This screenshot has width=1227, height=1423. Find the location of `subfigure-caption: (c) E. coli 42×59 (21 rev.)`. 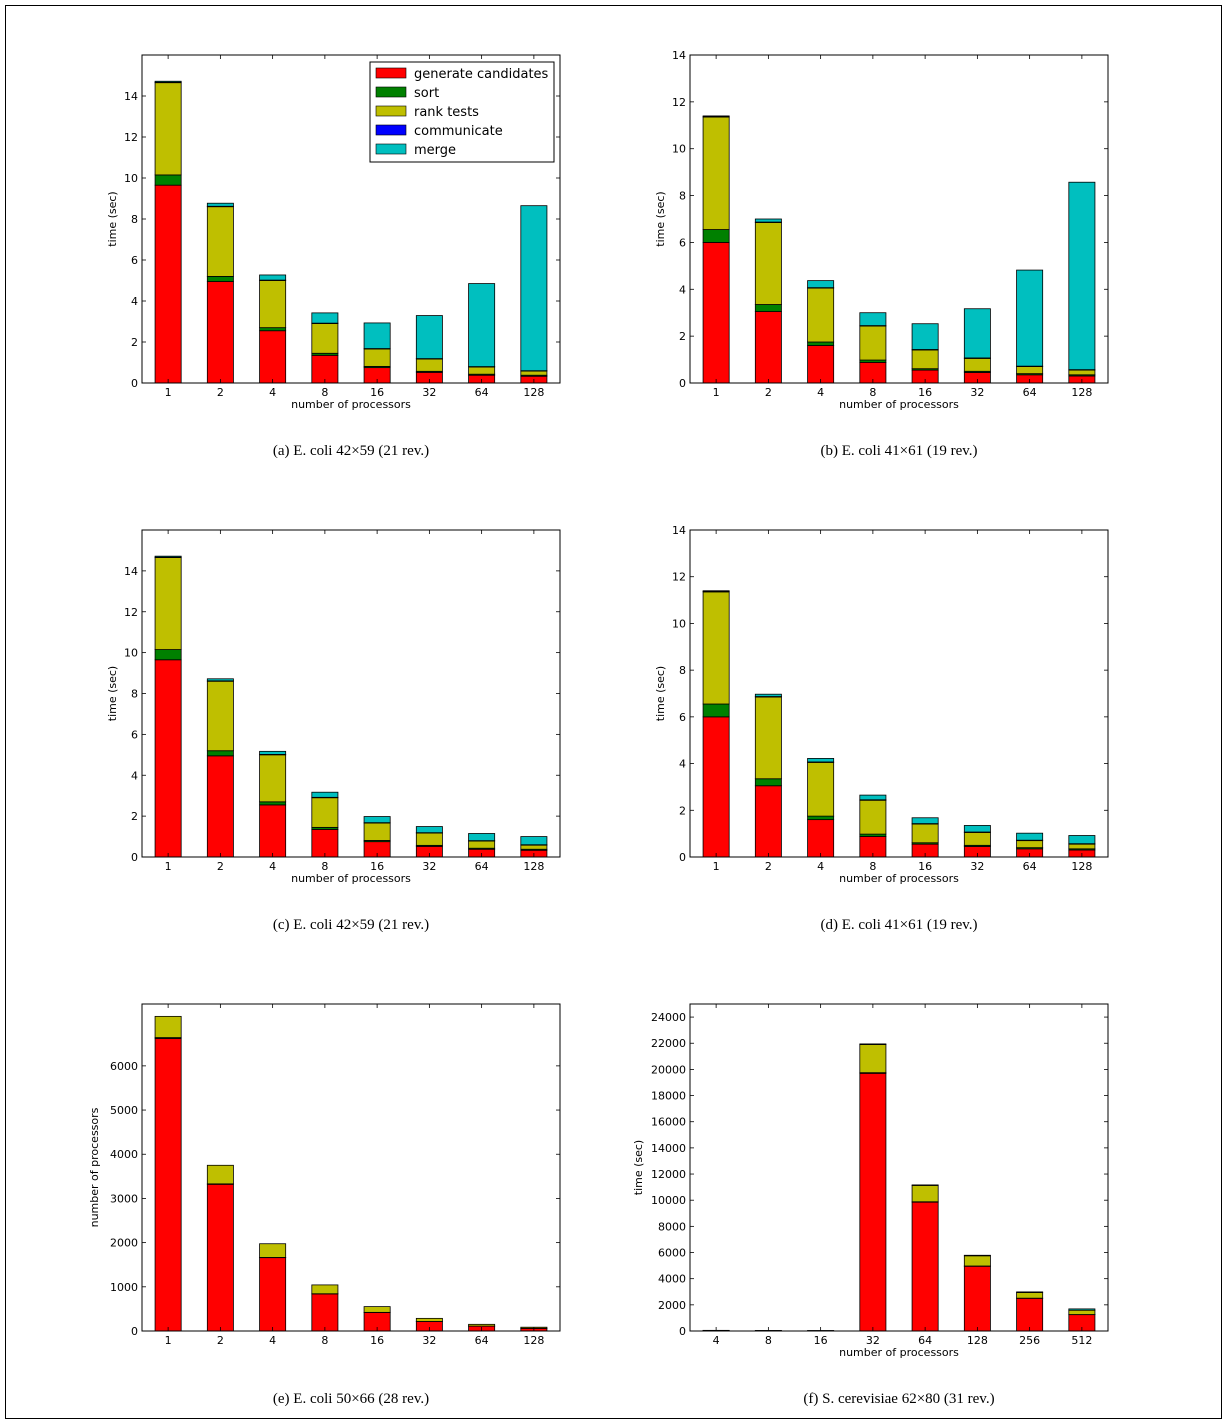

subfigure-caption: (c) E. coli 42×59 (21 rev.) is located at coordinates (351, 925).